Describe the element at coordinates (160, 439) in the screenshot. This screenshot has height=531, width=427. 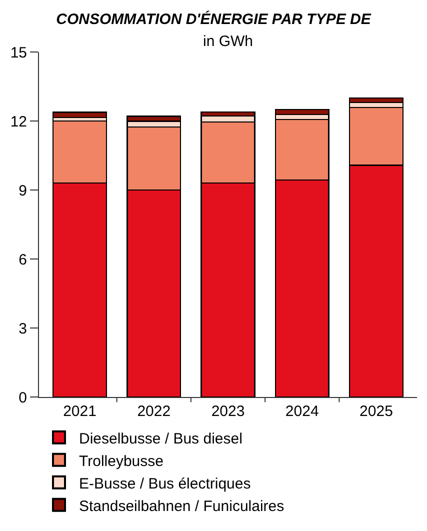
I see `legend-label: Dieselbusse / Bus diesel` at that location.